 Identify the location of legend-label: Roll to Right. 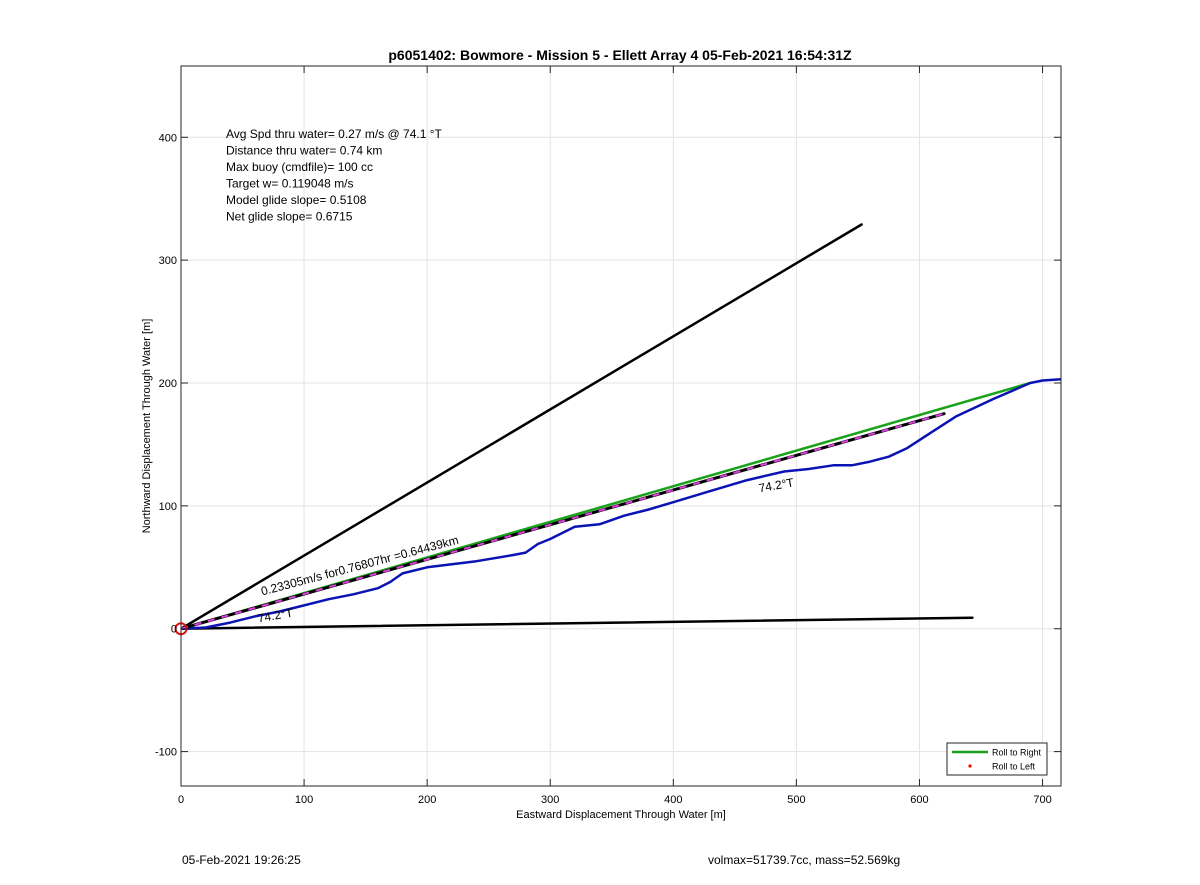
(1017, 753).